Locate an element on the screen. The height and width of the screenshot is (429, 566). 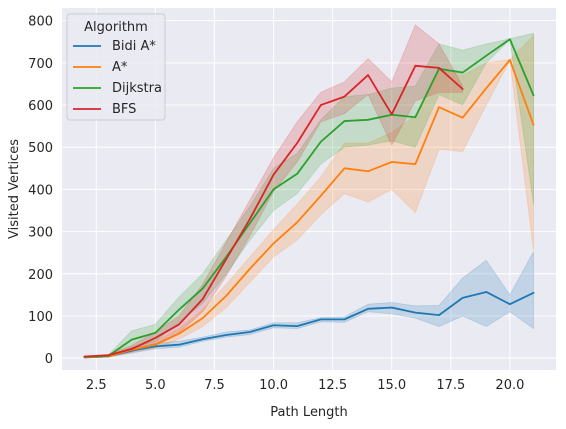
legend-label-bfs: BFS is located at coordinates (124, 109).